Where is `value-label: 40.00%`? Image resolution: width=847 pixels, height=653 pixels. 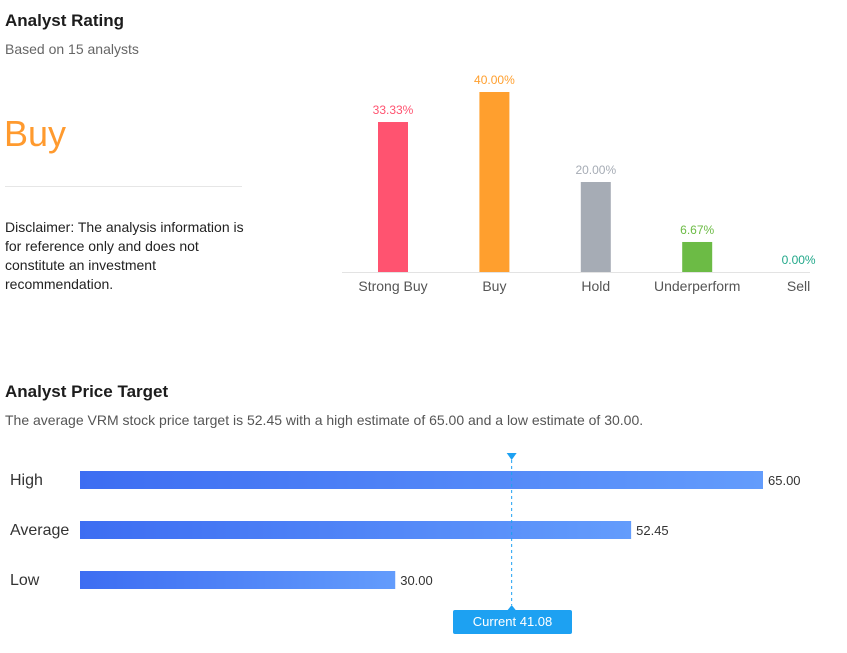 value-label: 40.00% is located at coordinates (494, 80).